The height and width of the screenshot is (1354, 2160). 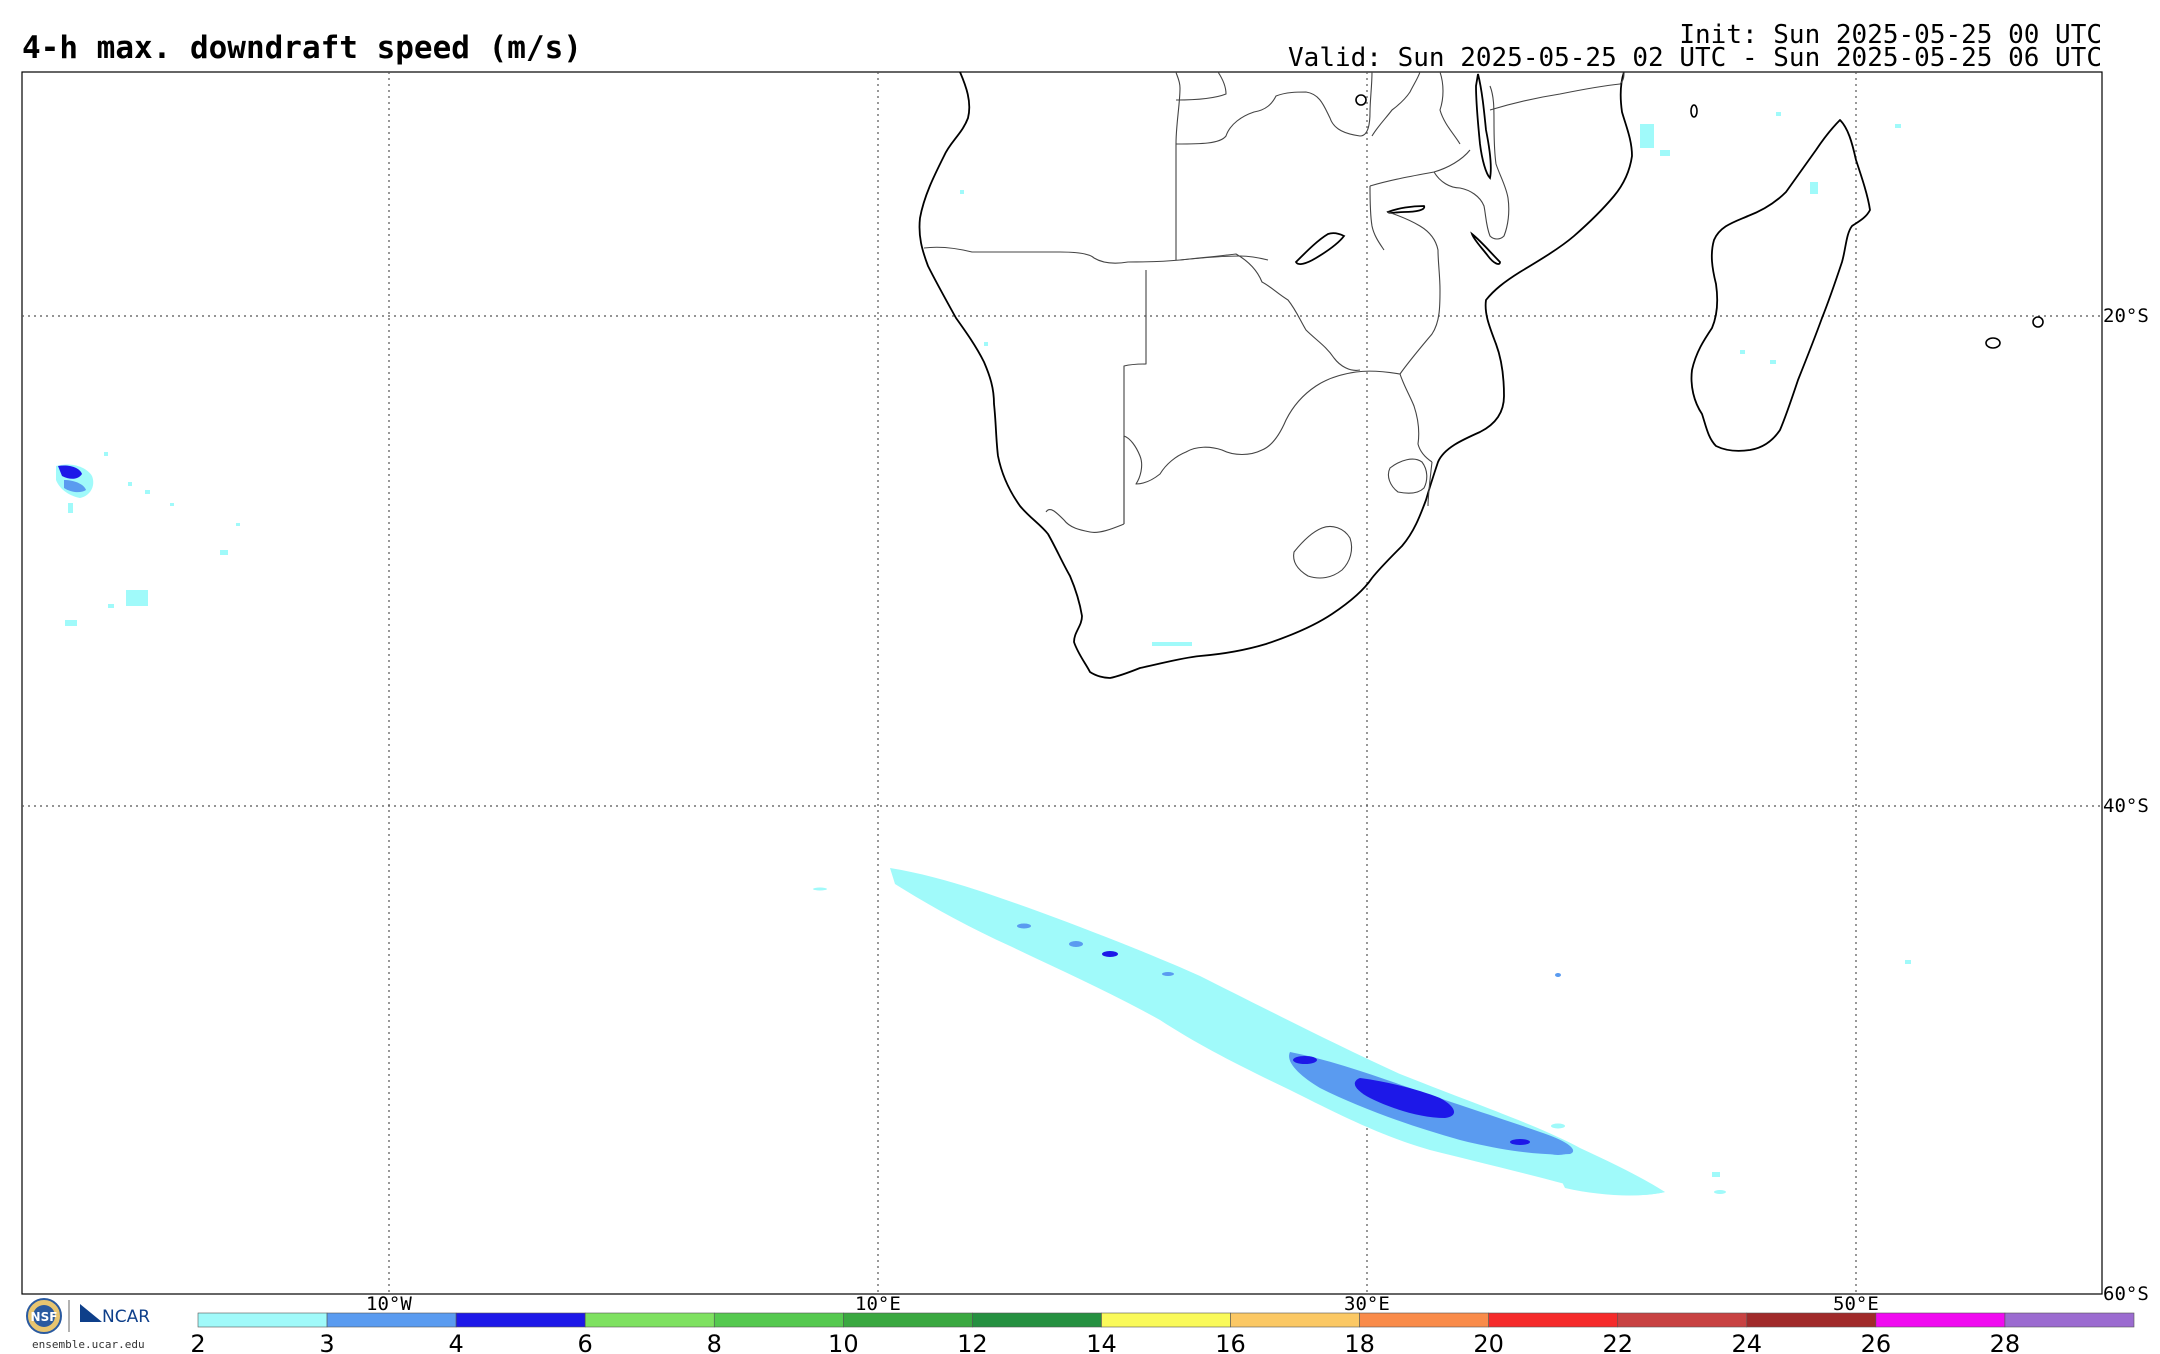 What do you see at coordinates (2126, 806) in the screenshot?
I see `lat-label-40s: 40°S` at bounding box center [2126, 806].